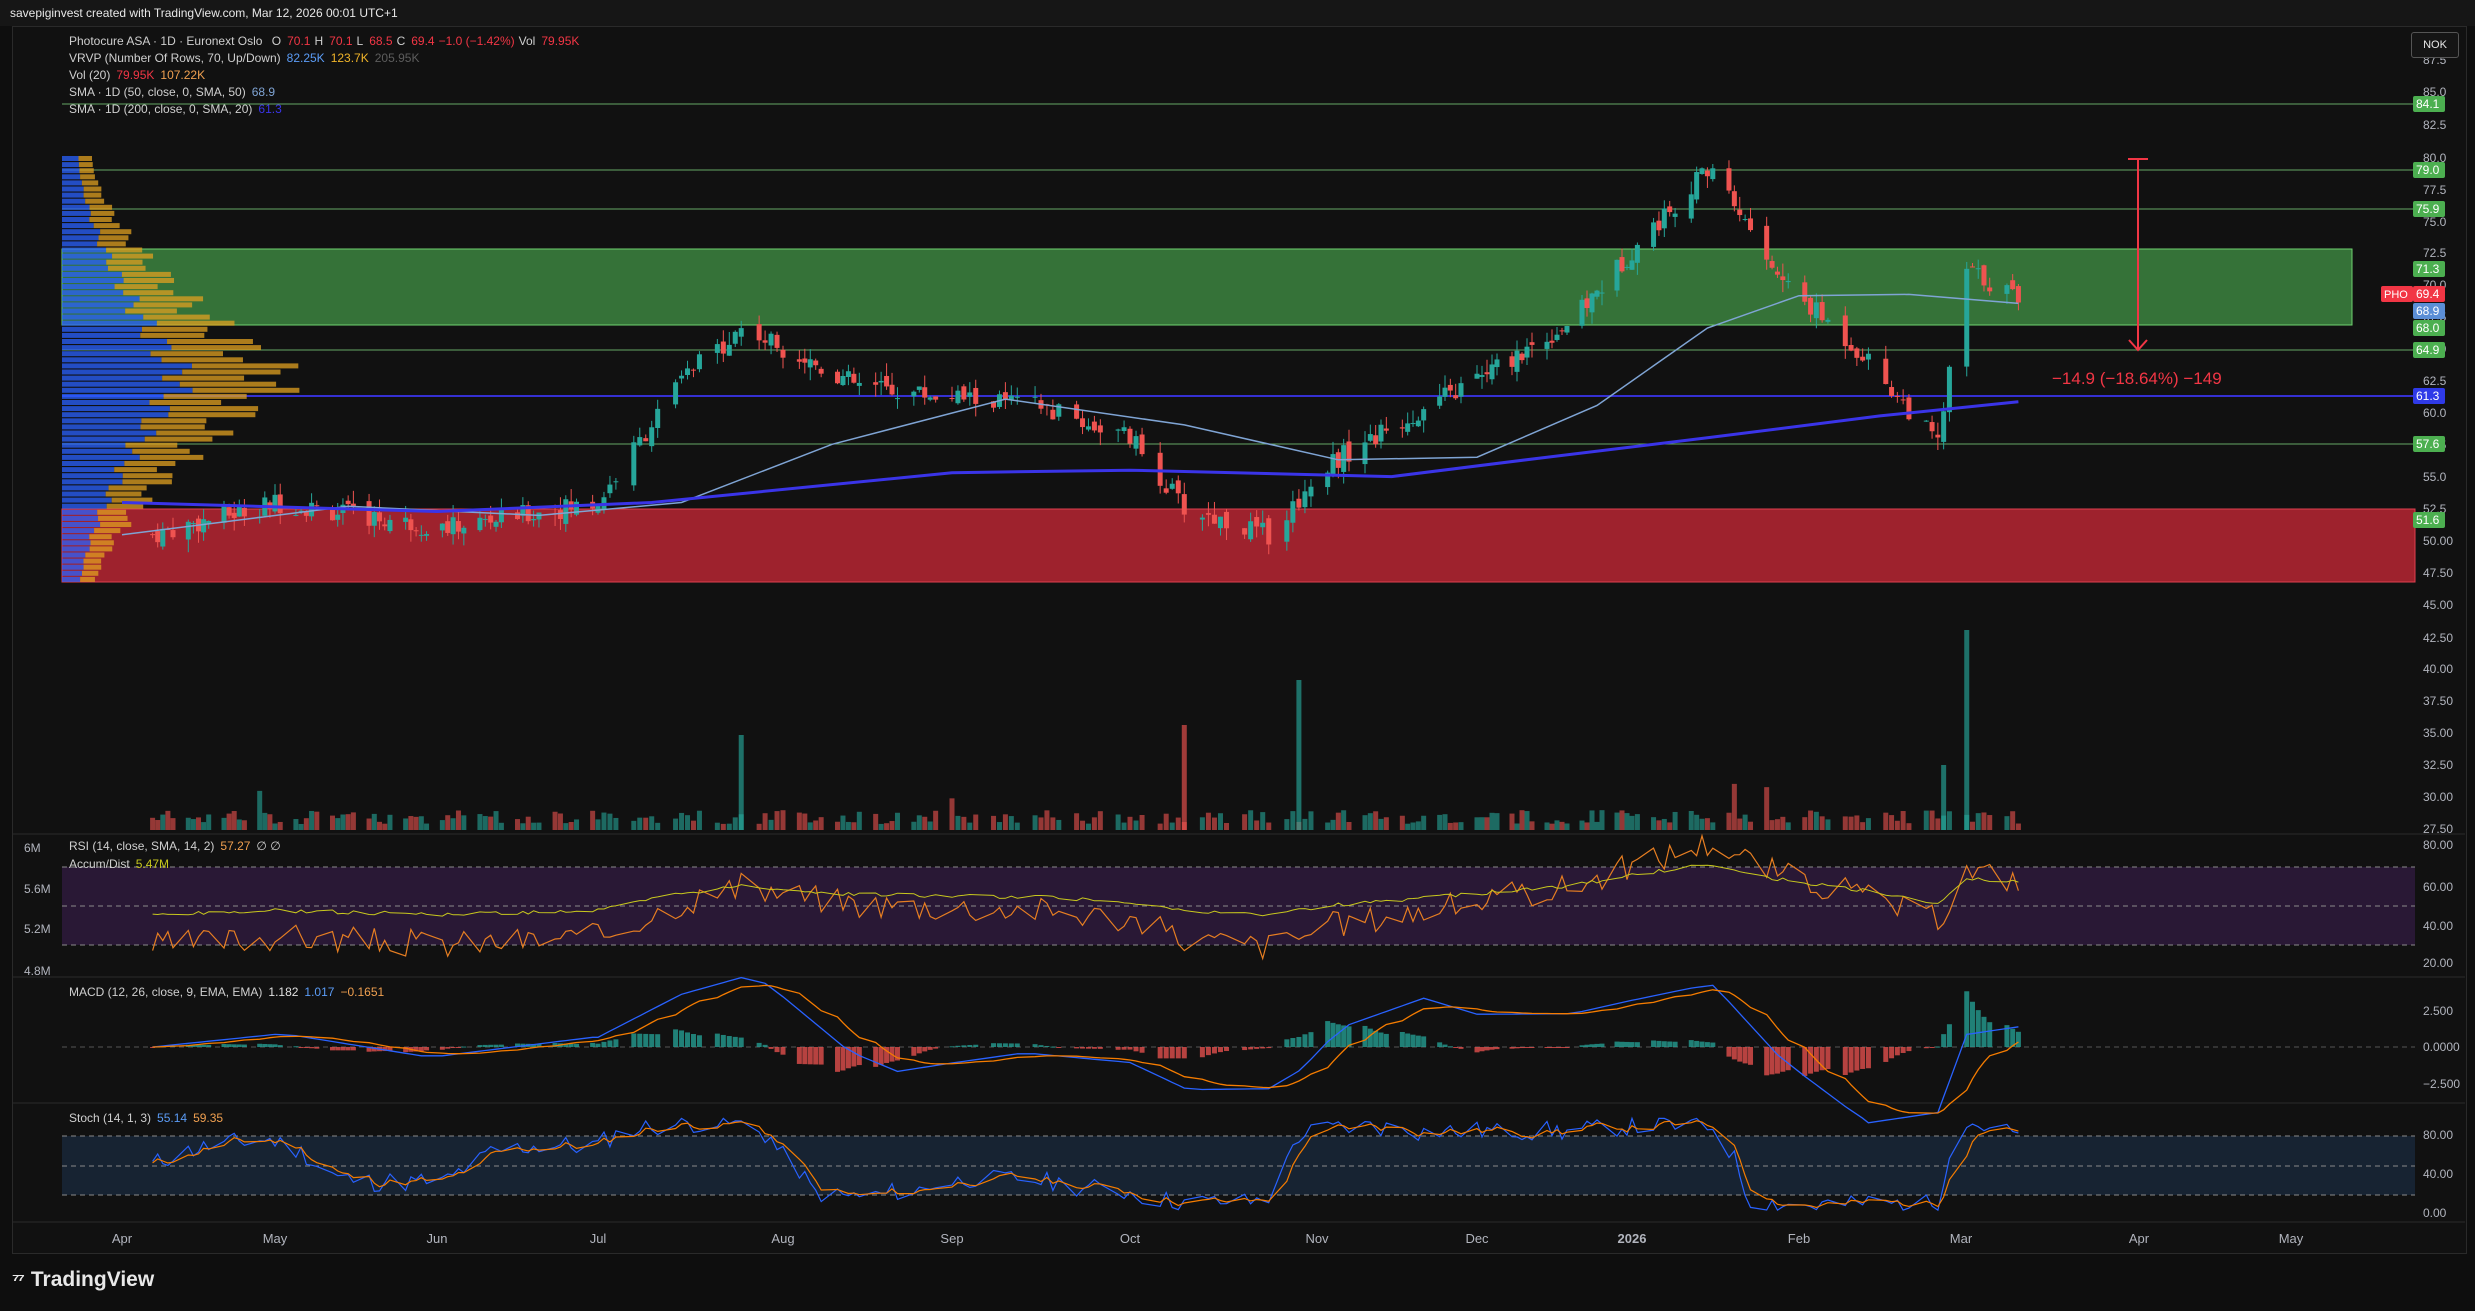 This screenshot has height=1311, width=2475. What do you see at coordinates (2435, 477) in the screenshot?
I see `price-tick: 55.0` at bounding box center [2435, 477].